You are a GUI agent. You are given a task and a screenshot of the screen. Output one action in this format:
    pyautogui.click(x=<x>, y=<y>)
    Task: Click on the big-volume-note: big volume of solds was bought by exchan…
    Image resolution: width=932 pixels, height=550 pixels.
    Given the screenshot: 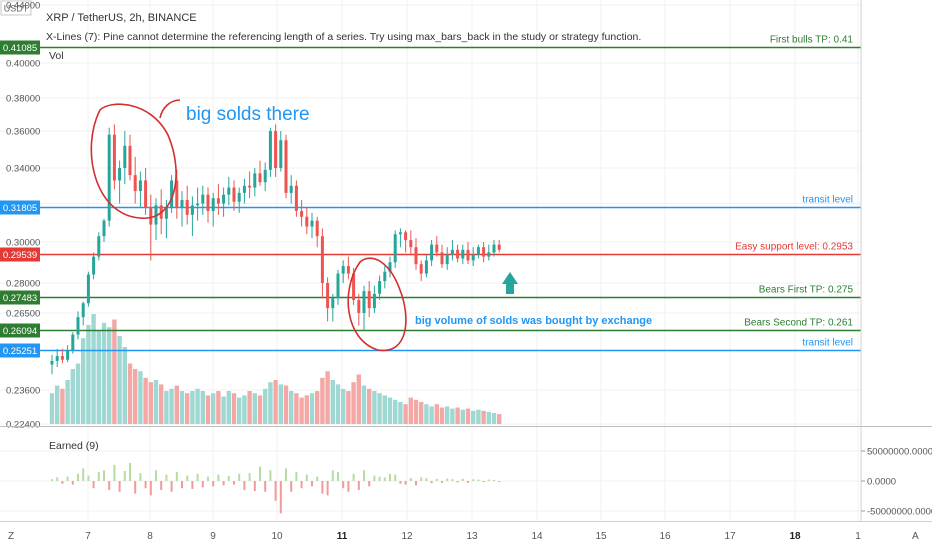 What is the action you would take?
    pyautogui.click(x=533, y=321)
    